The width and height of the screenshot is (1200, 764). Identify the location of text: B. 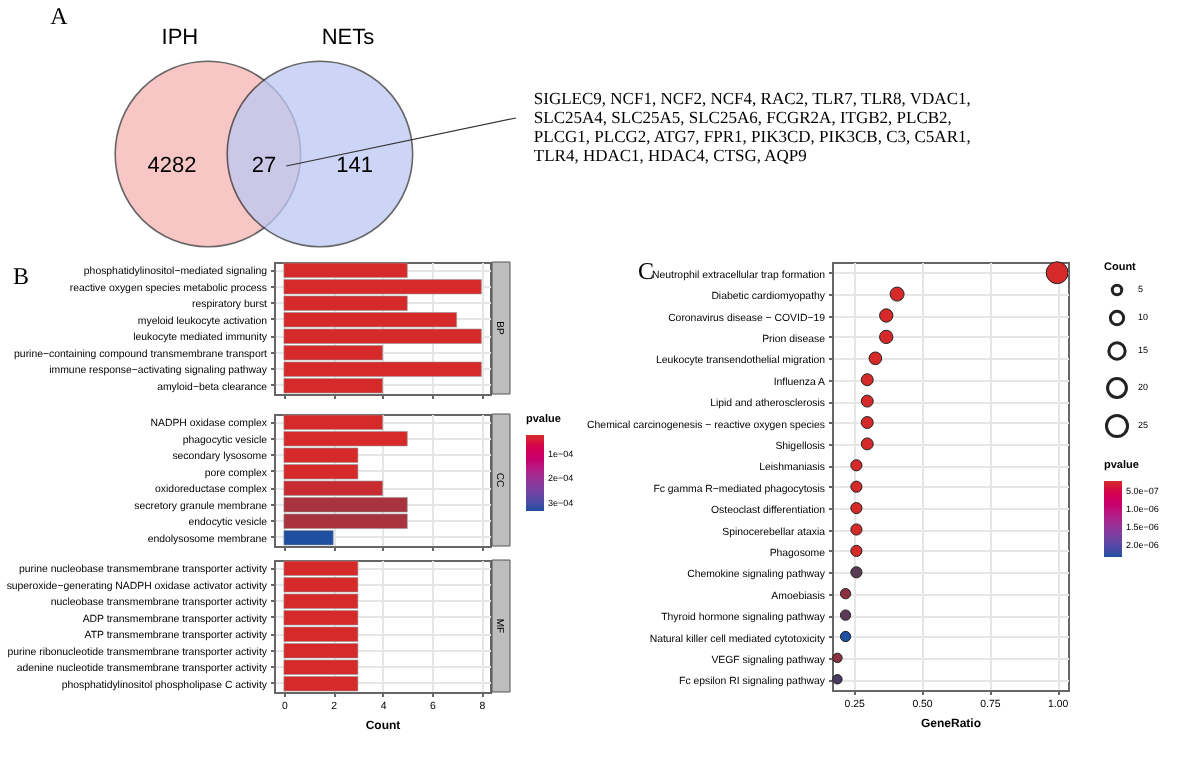
(21, 275).